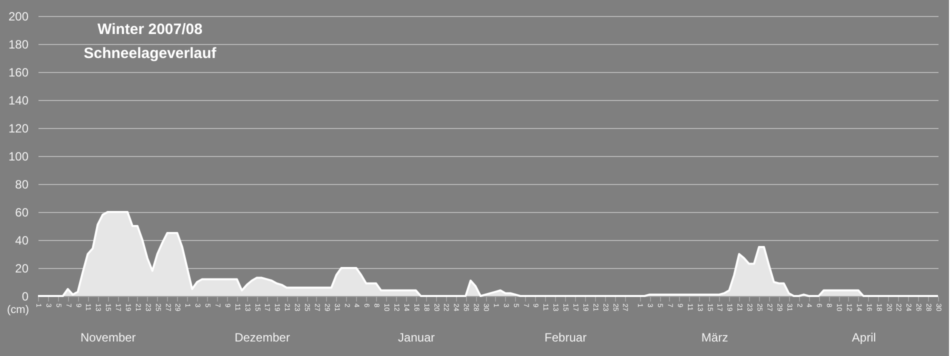 This screenshot has height=356, width=951. I want to click on x2-tick-label: April, so click(864, 337).